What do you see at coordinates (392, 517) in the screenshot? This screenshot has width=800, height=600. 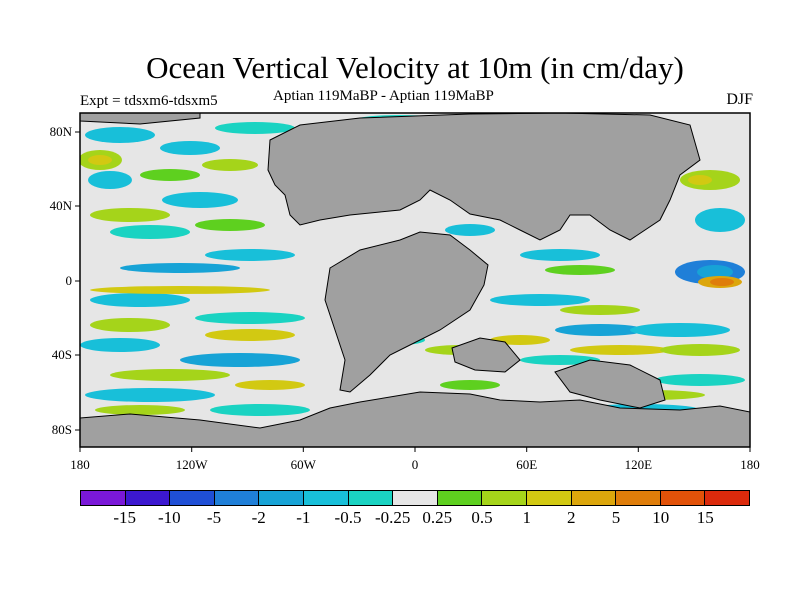 I see `colorbar-label: -0.25` at bounding box center [392, 517].